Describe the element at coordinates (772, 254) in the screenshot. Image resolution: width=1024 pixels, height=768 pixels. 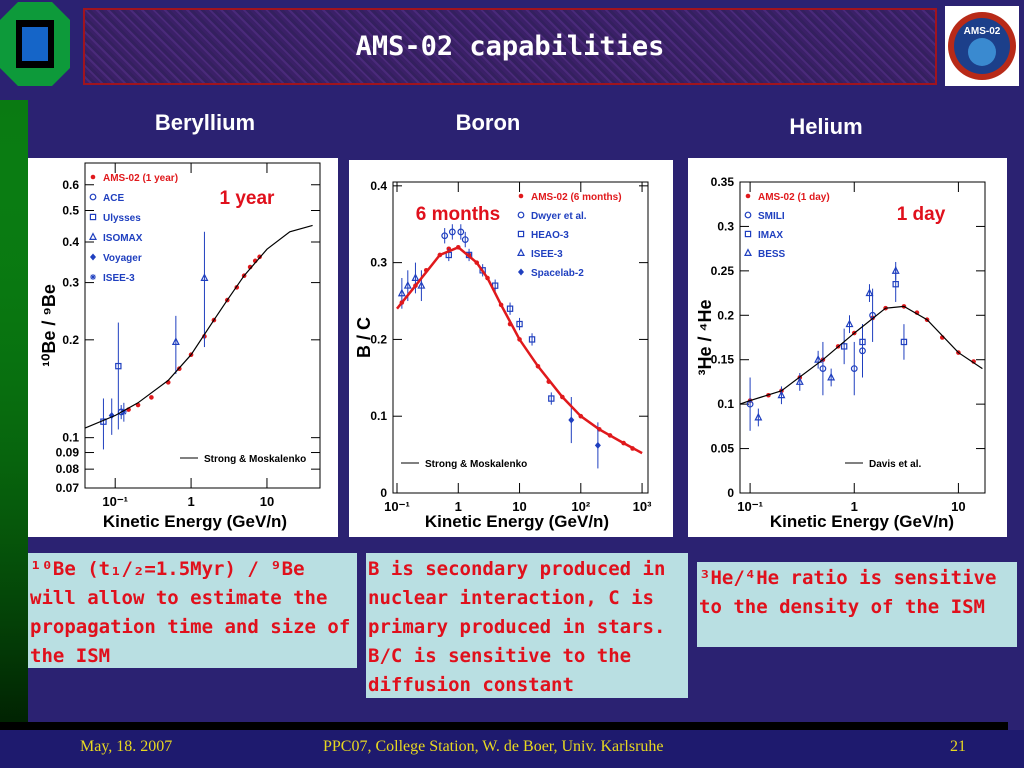
I see `legend-label: BESS` at that location.